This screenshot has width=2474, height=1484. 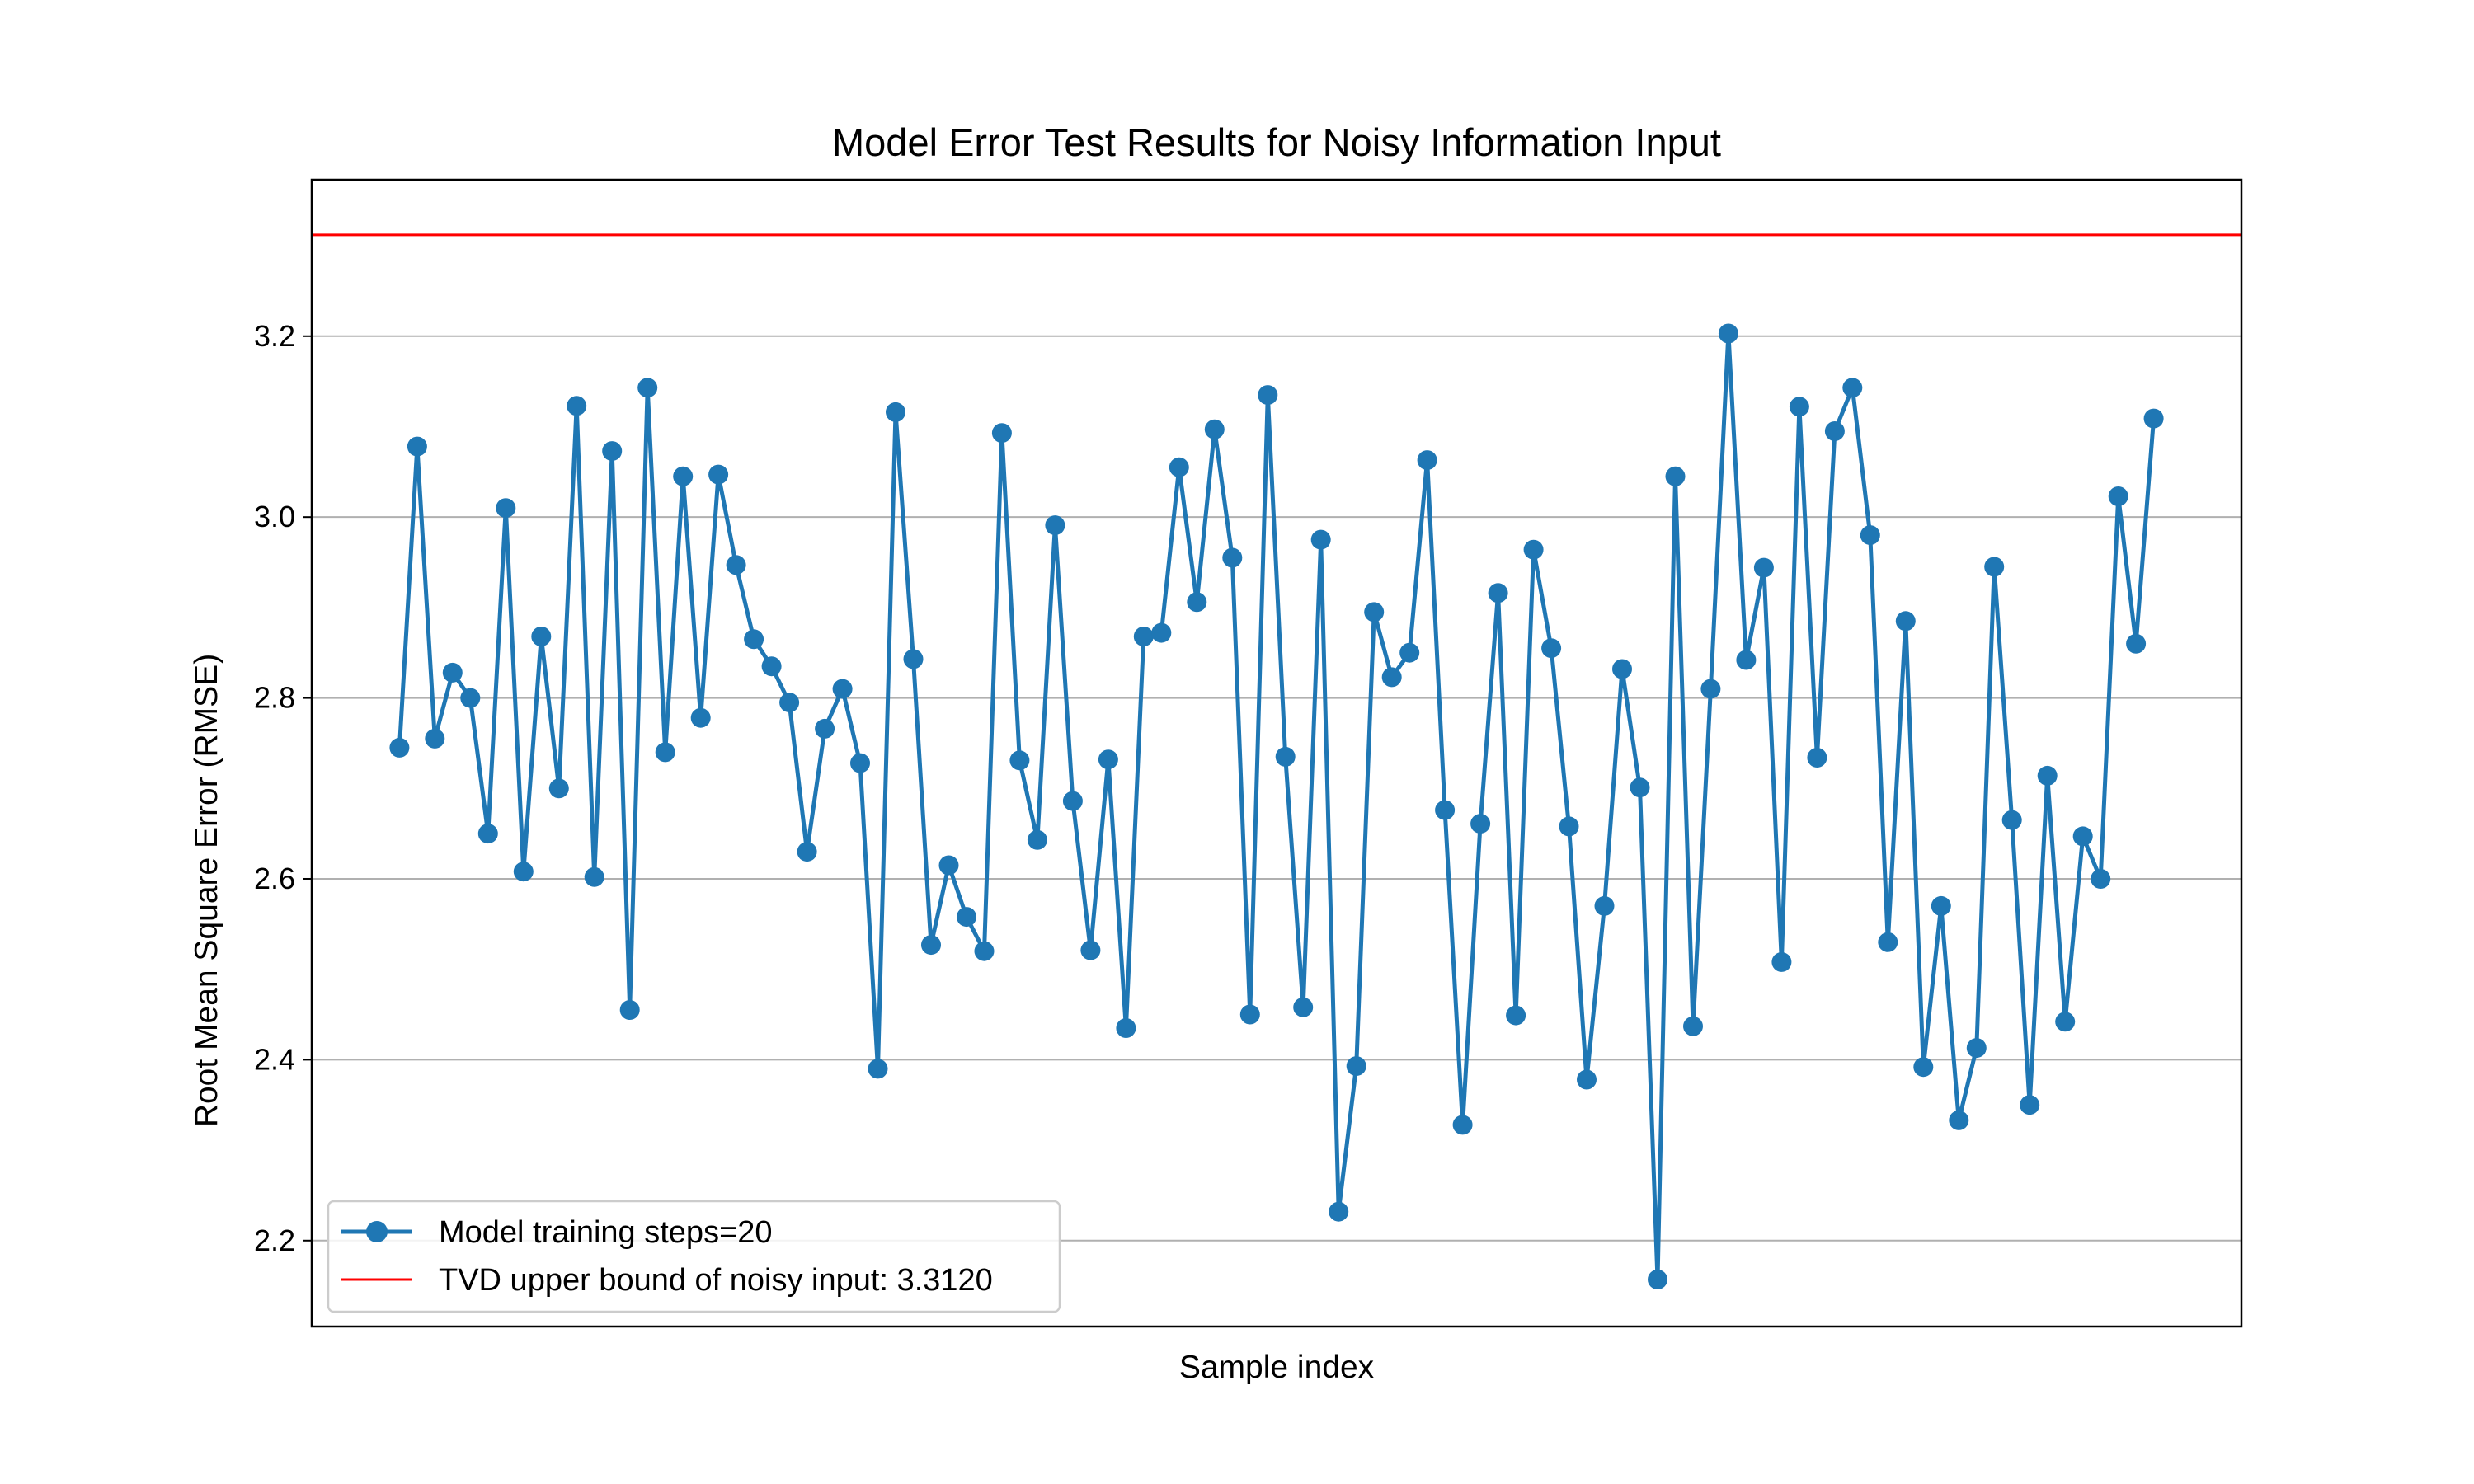 I want to click on y-tick-label: 2.6, so click(x=274, y=878).